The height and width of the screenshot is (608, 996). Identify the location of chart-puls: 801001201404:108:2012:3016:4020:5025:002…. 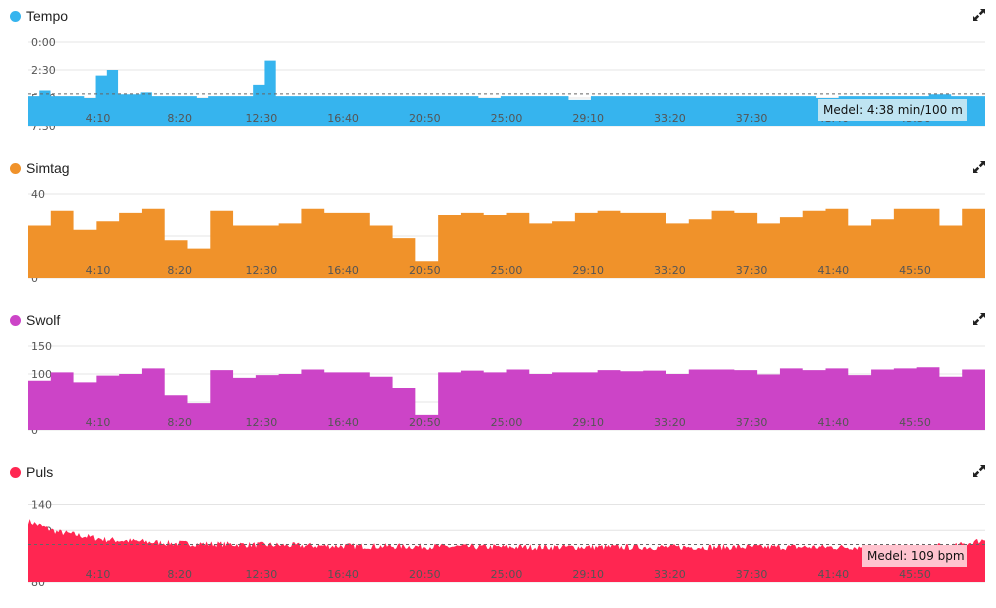
(506, 543).